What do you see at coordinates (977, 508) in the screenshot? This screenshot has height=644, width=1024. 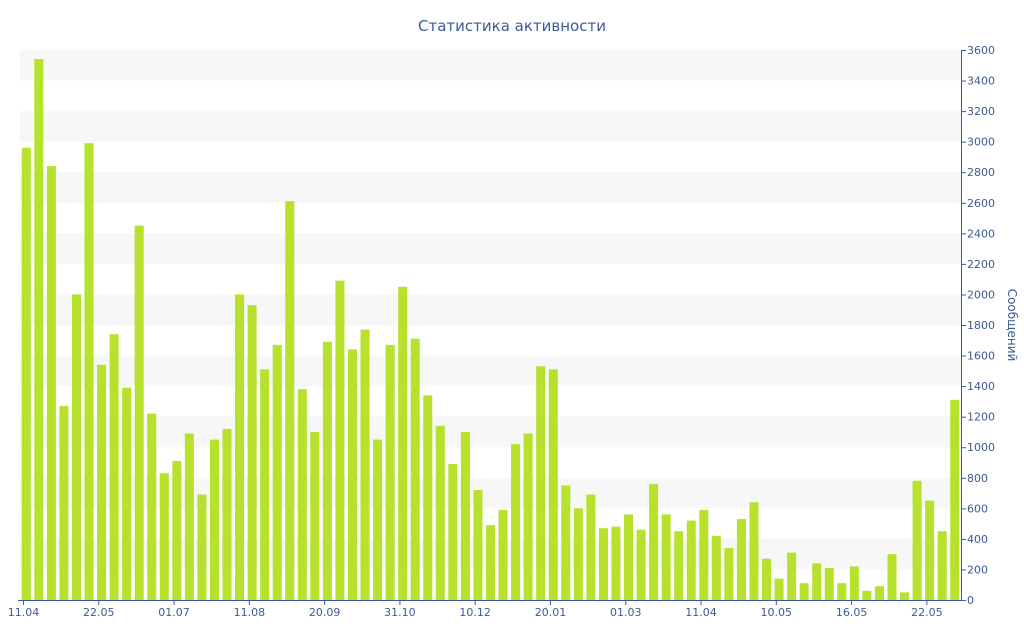 I see `y-tick-label: 600` at bounding box center [977, 508].